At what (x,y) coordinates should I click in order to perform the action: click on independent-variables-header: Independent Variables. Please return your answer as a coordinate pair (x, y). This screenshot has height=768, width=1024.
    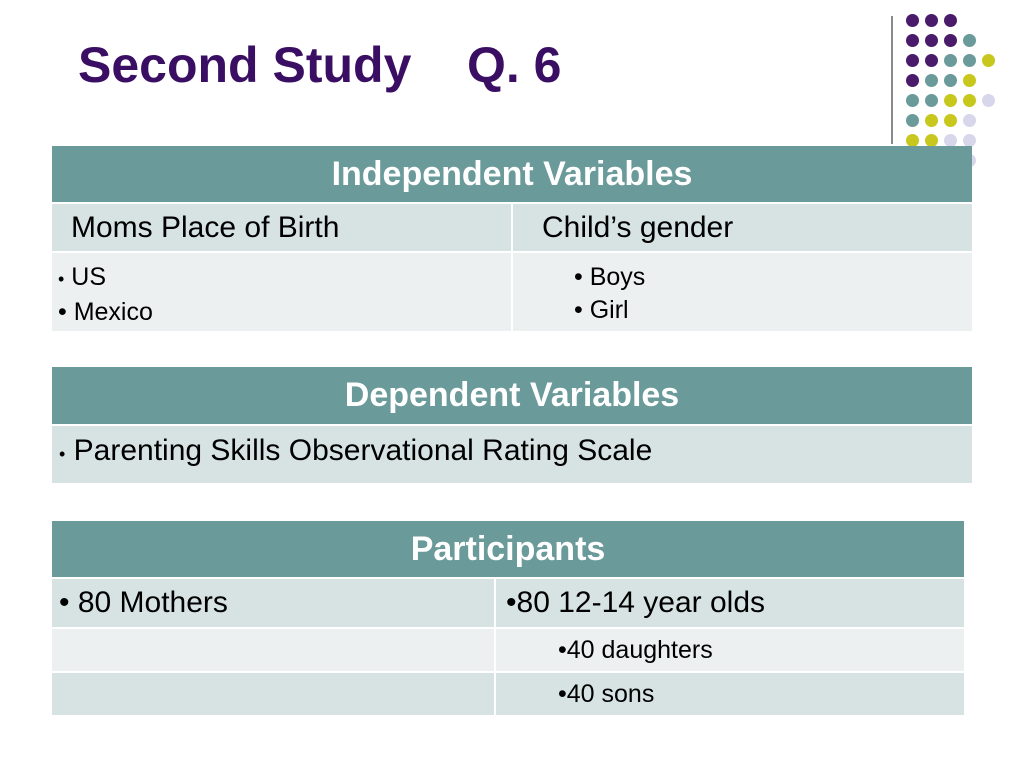
    Looking at the image, I should click on (512, 174).